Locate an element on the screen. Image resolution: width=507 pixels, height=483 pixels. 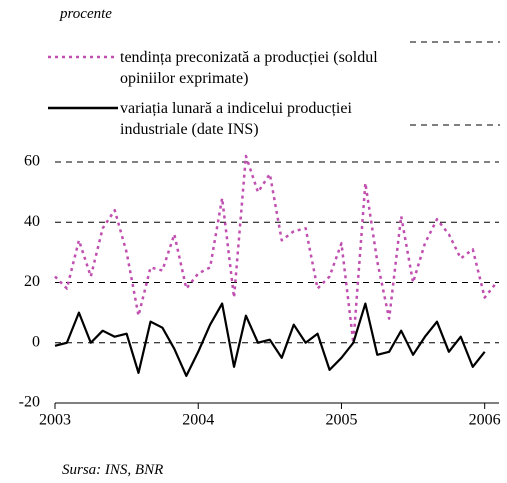
series-line is located at coordinates (270, 339).